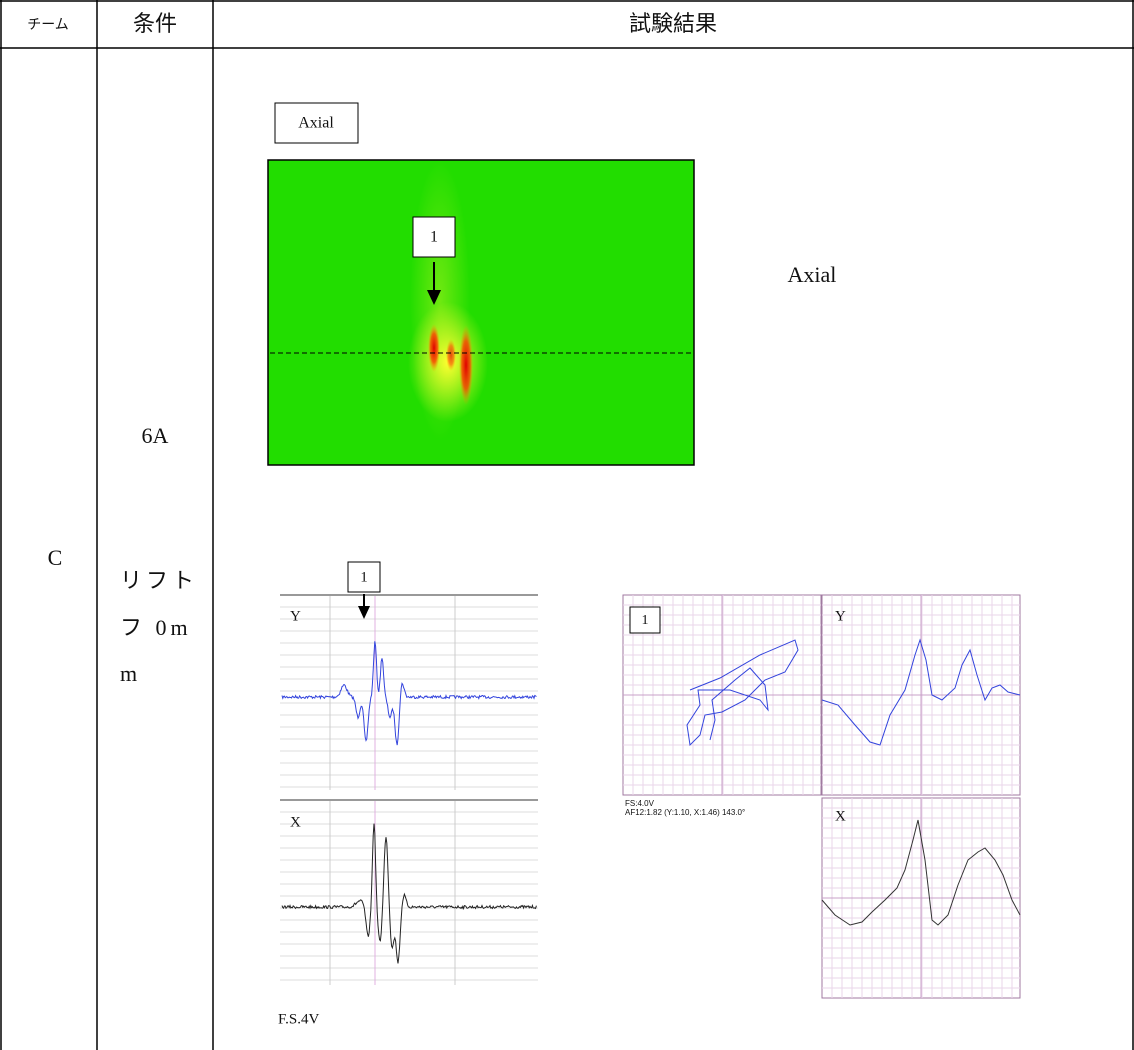 The width and height of the screenshot is (1134, 1050). I want to click on lissajous-curve, so click(742, 693).